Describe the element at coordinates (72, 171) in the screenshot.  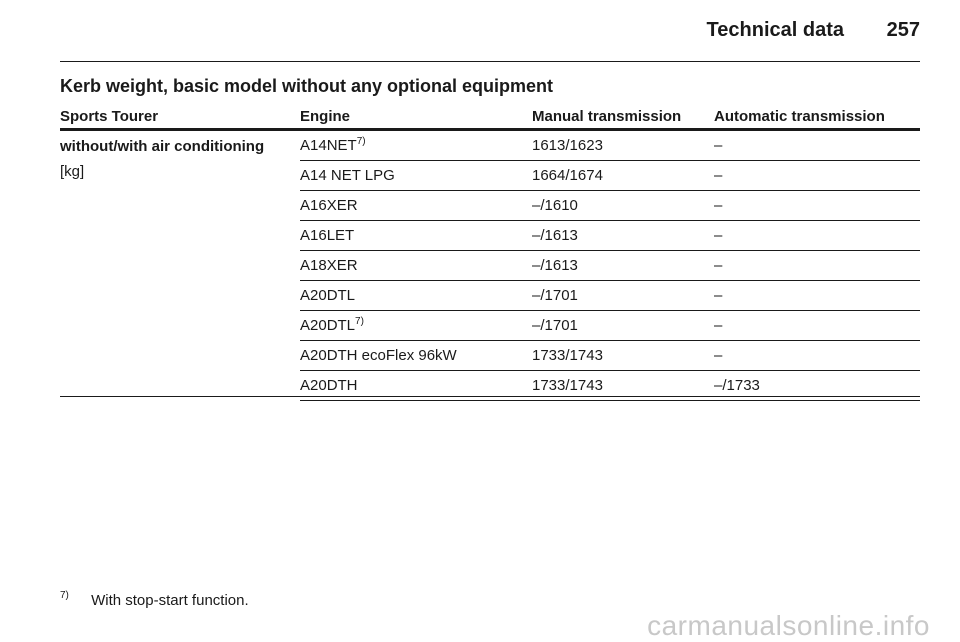
I see `unit-label: [kg]` at that location.